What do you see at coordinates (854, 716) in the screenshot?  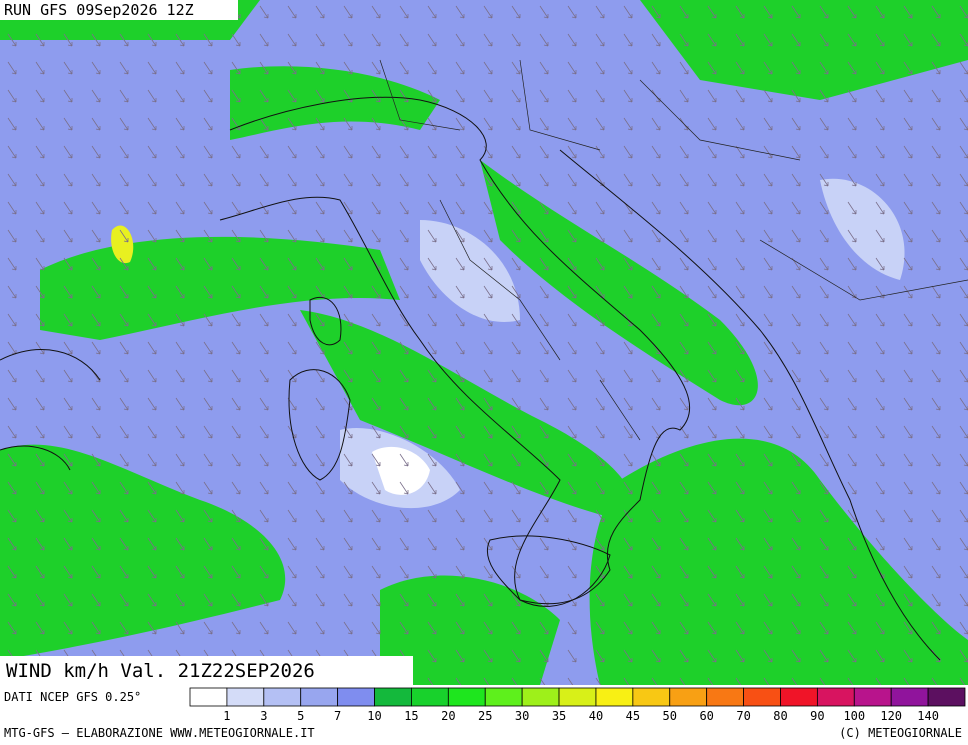 I see `scale-label: 100` at bounding box center [854, 716].